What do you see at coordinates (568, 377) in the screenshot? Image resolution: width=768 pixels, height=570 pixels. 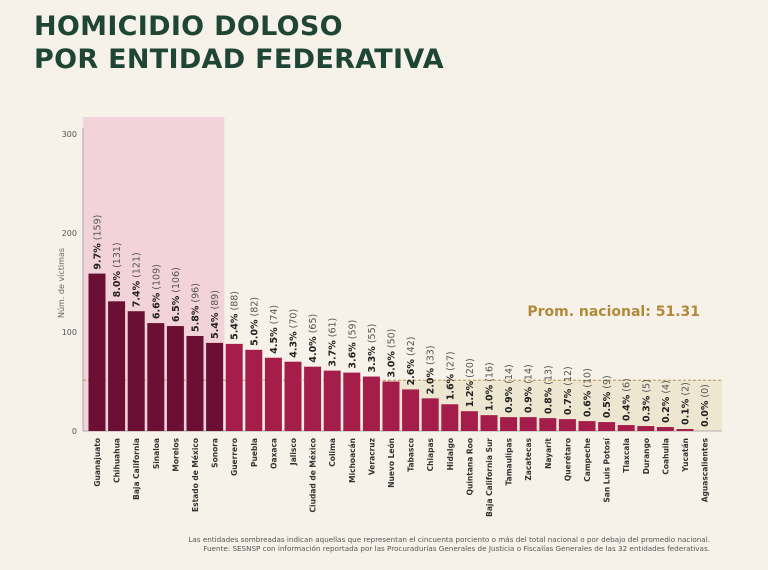 I see `count-label: (12)` at bounding box center [568, 377].